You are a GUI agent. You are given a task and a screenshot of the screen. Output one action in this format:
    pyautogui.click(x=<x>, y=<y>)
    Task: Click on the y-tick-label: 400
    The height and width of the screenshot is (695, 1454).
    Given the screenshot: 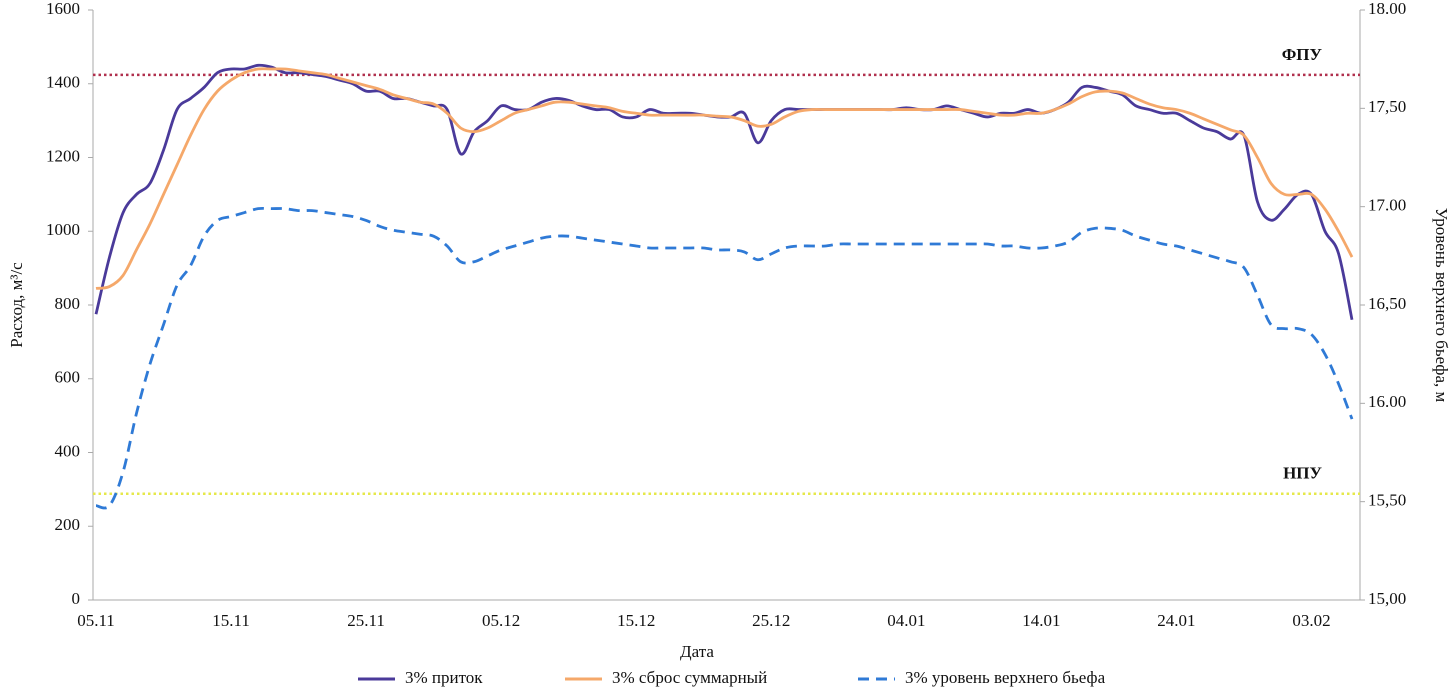 What is the action you would take?
    pyautogui.click(x=68, y=450)
    